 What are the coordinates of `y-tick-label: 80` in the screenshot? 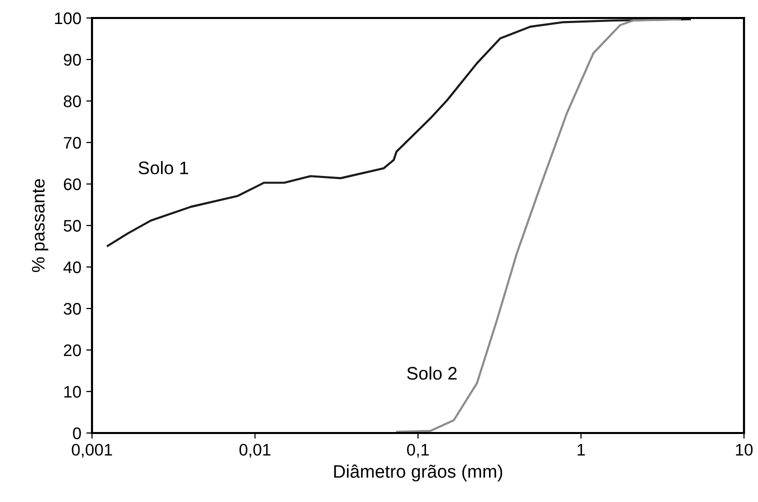 It's located at (72, 101).